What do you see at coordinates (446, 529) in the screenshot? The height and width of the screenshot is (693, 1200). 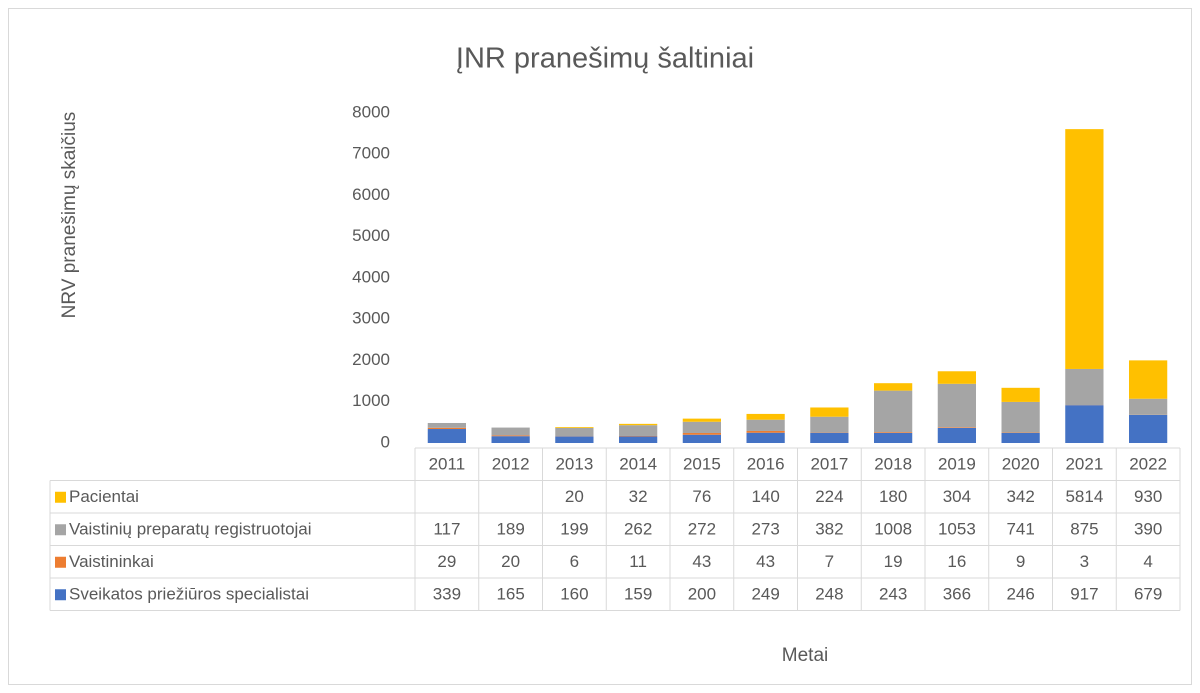 I see `table-value: 117` at bounding box center [446, 529].